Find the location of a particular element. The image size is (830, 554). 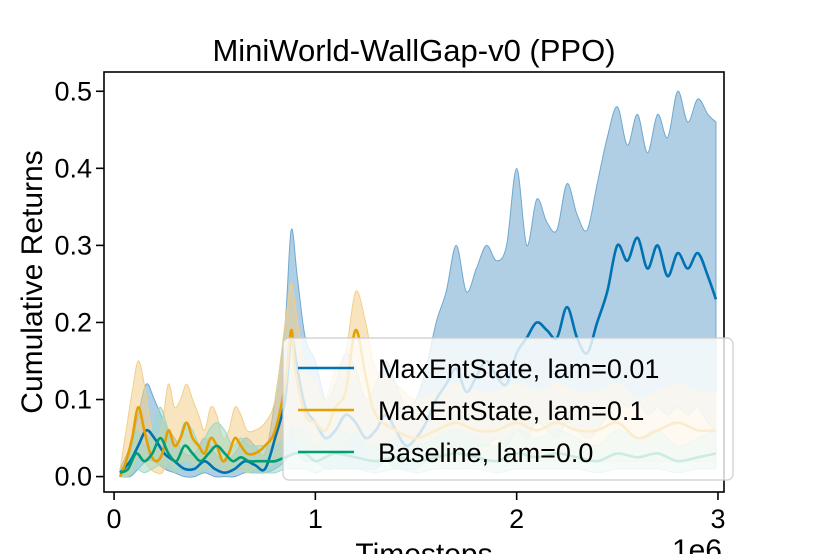

x-tick-label: 3 is located at coordinates (717, 519).